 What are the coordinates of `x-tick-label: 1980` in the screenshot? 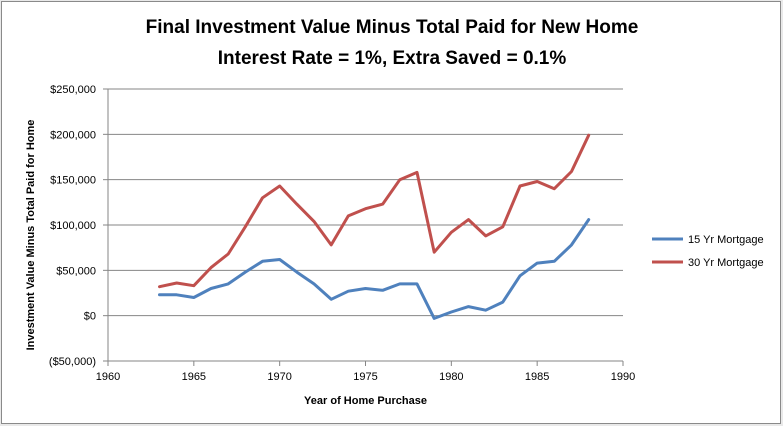 It's located at (451, 377).